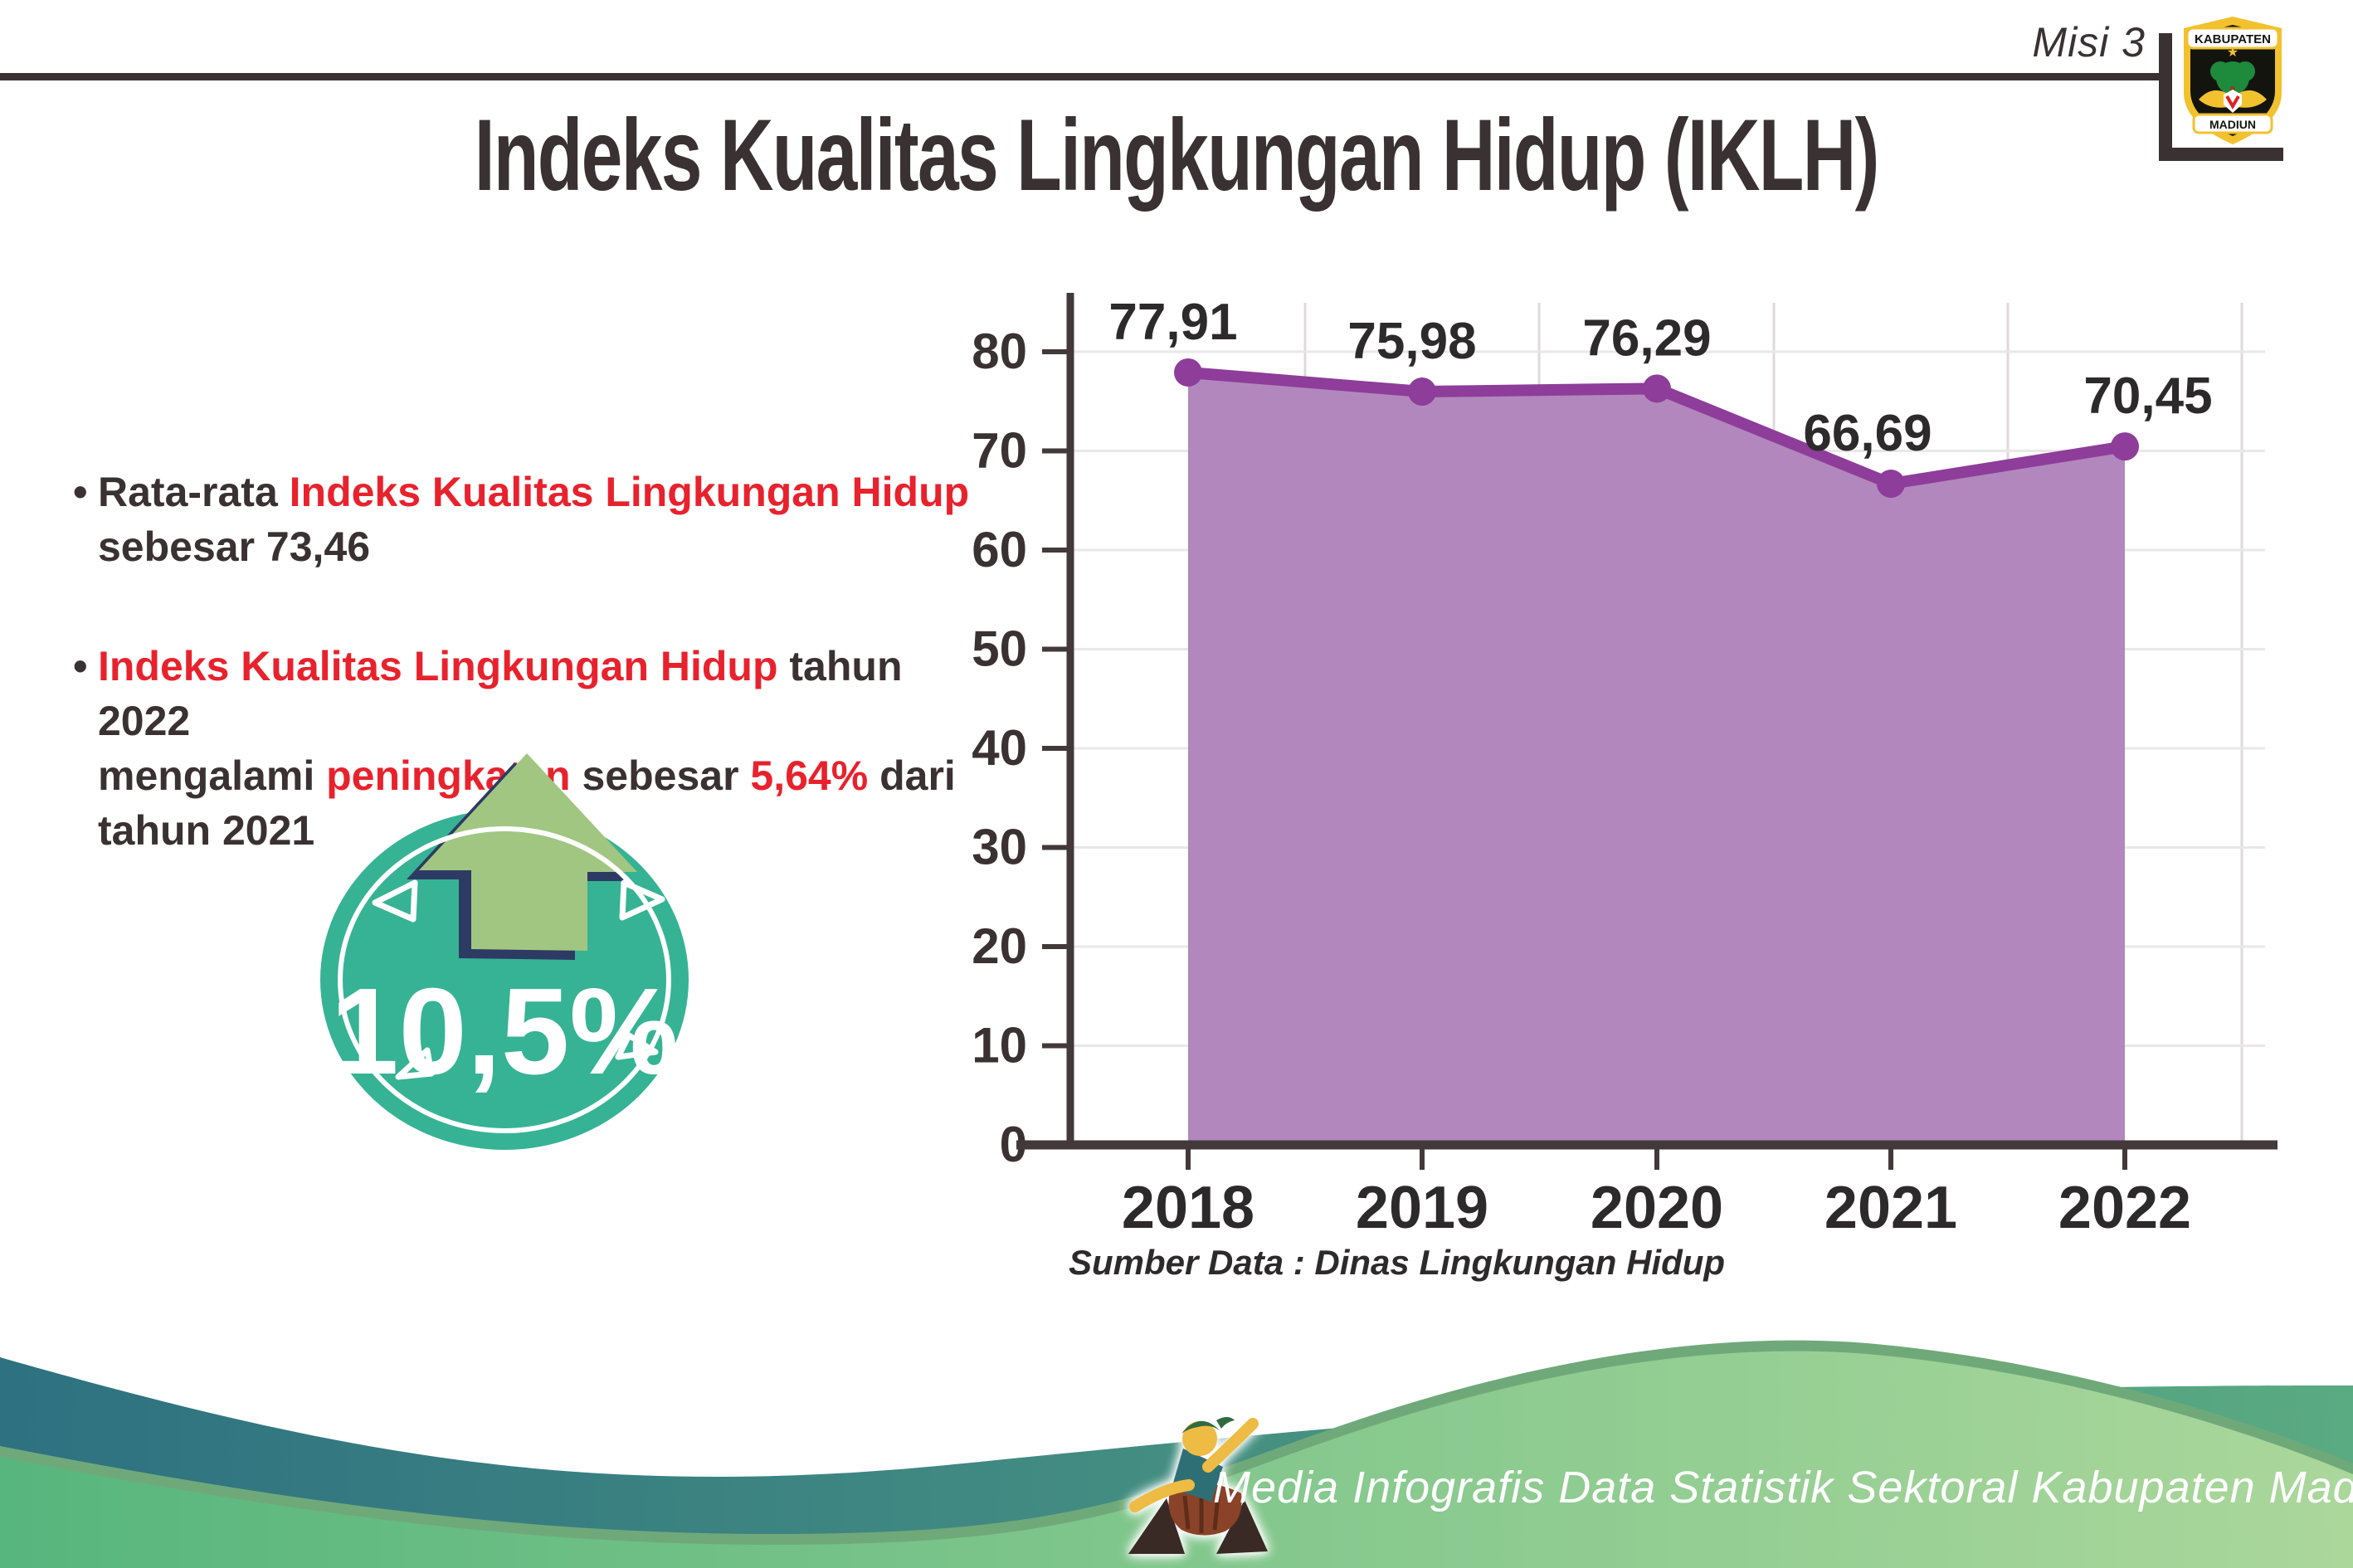 This screenshot has width=2353, height=1568. I want to click on footer-waves, so click(1176, 1454).